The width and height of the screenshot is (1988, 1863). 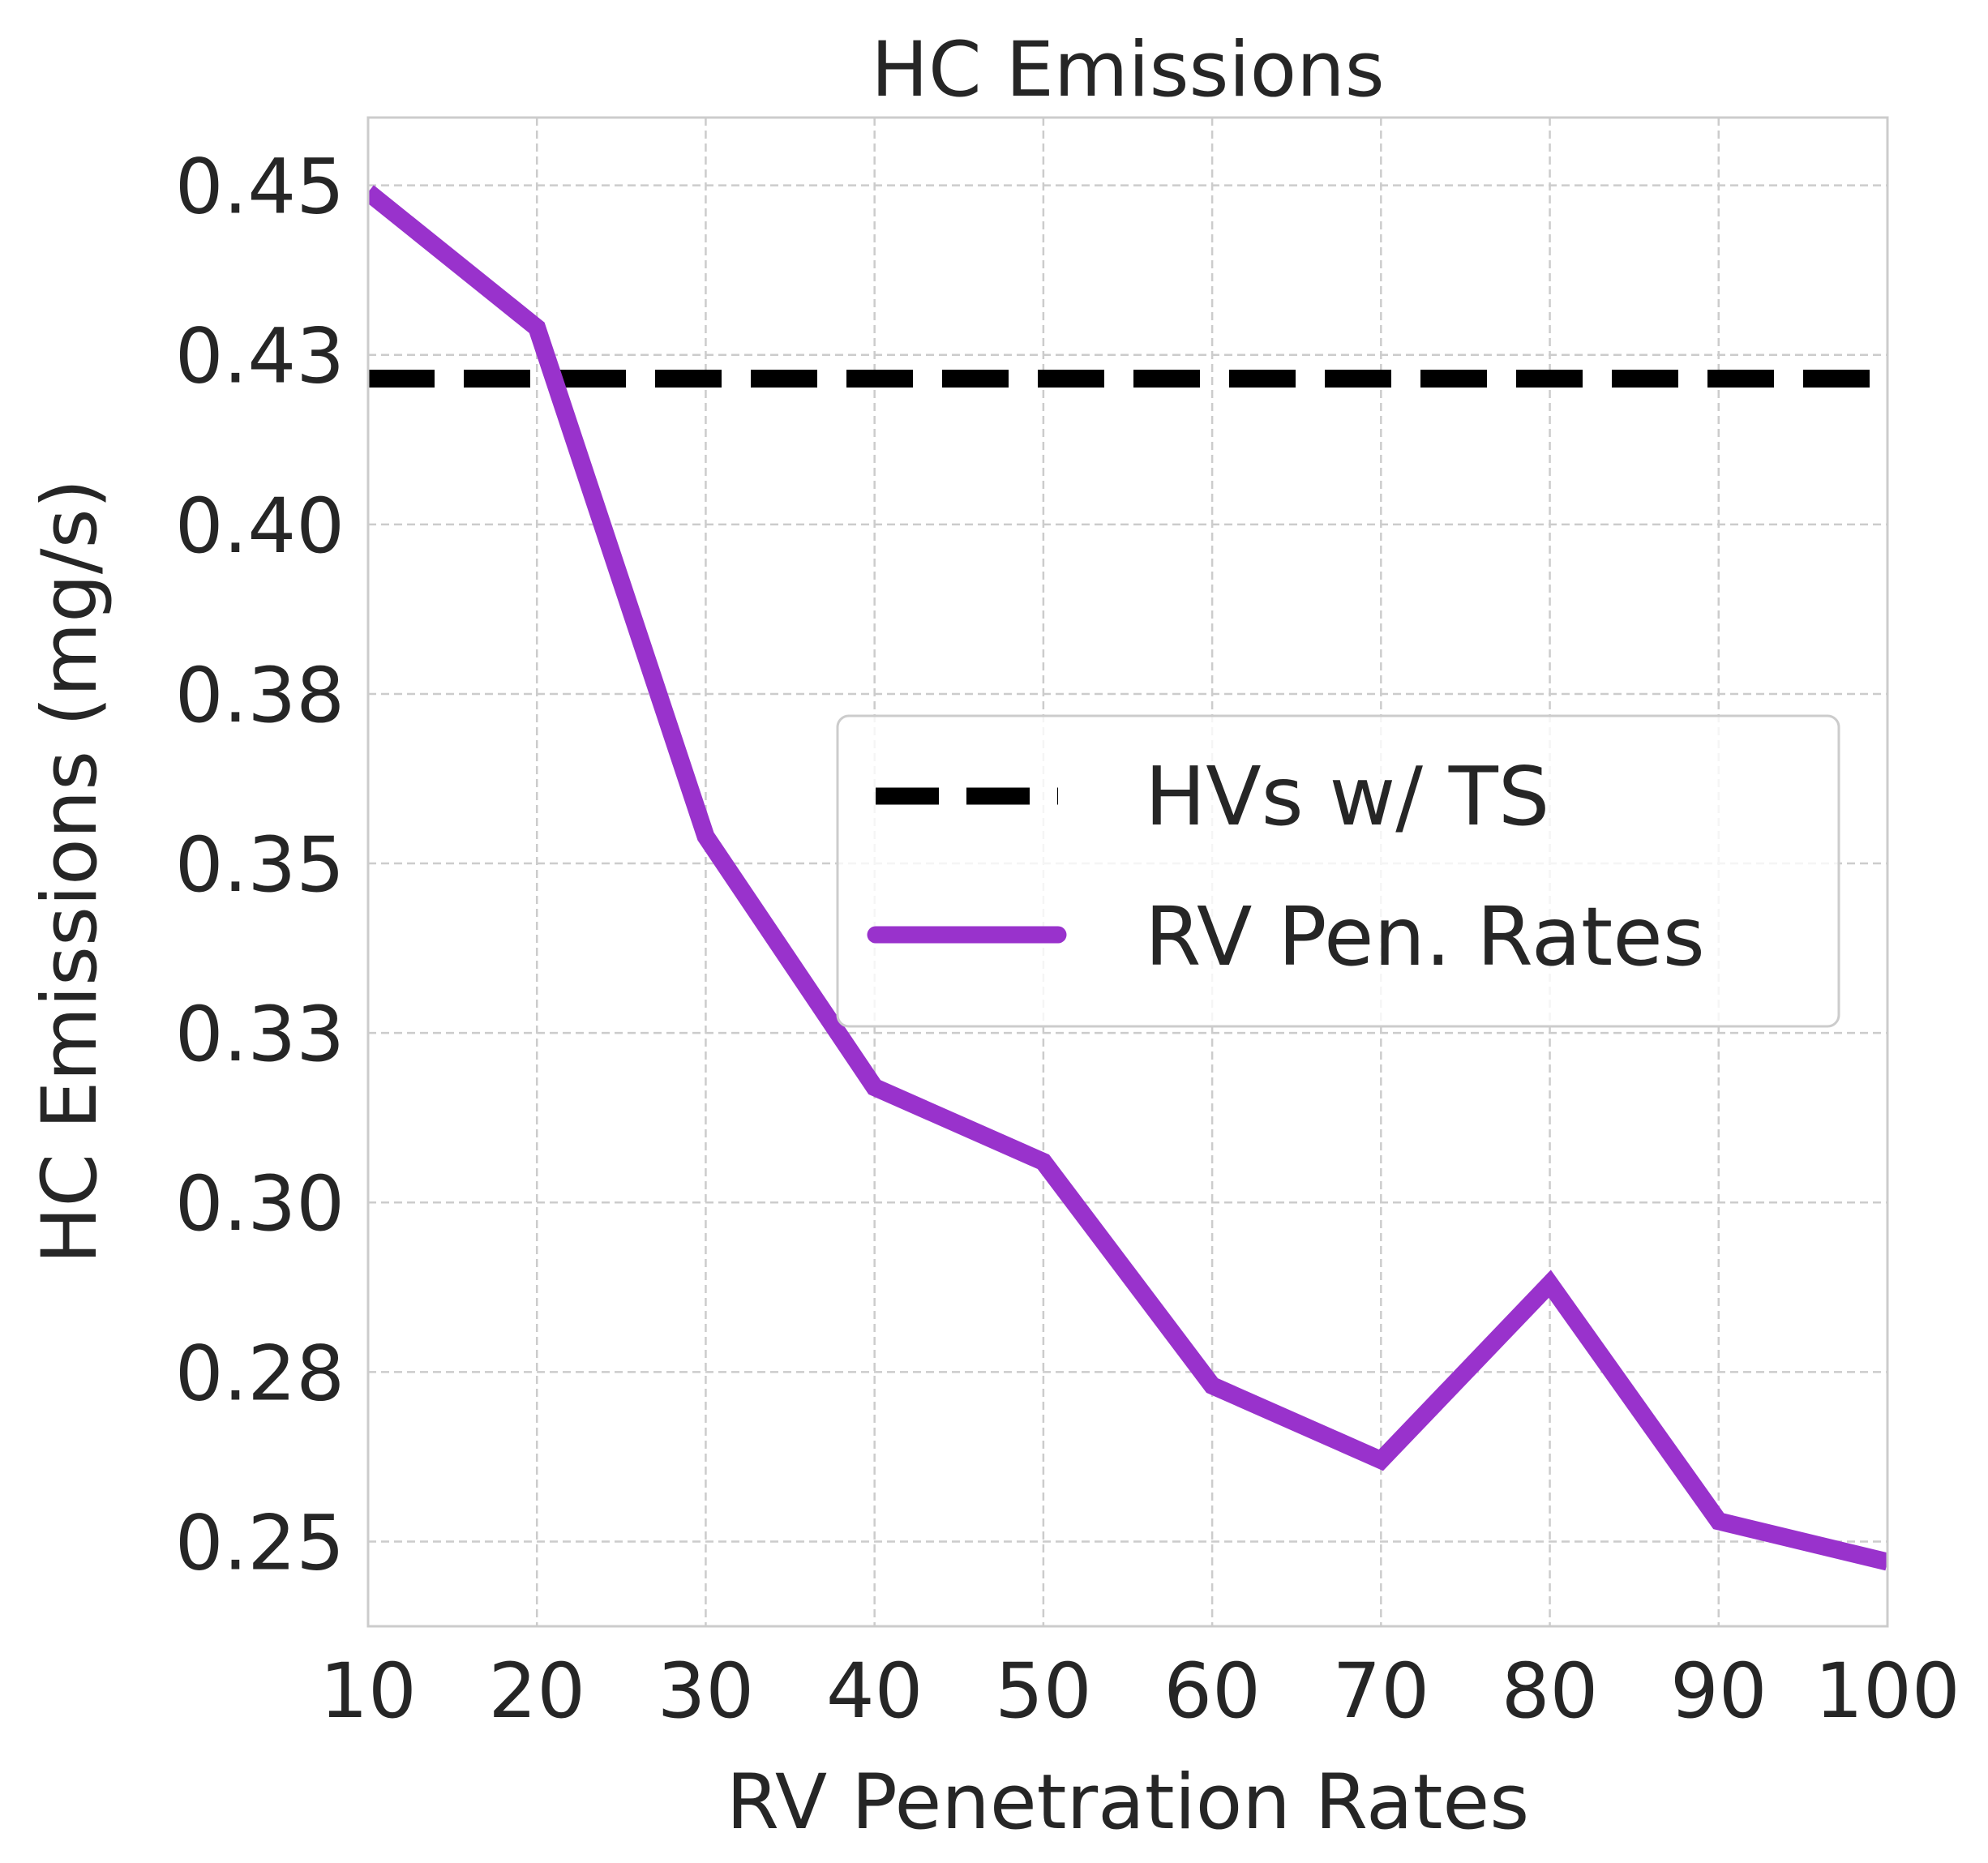 I want to click on x-axis-label: RV Penetration Rates, so click(x=1128, y=1802).